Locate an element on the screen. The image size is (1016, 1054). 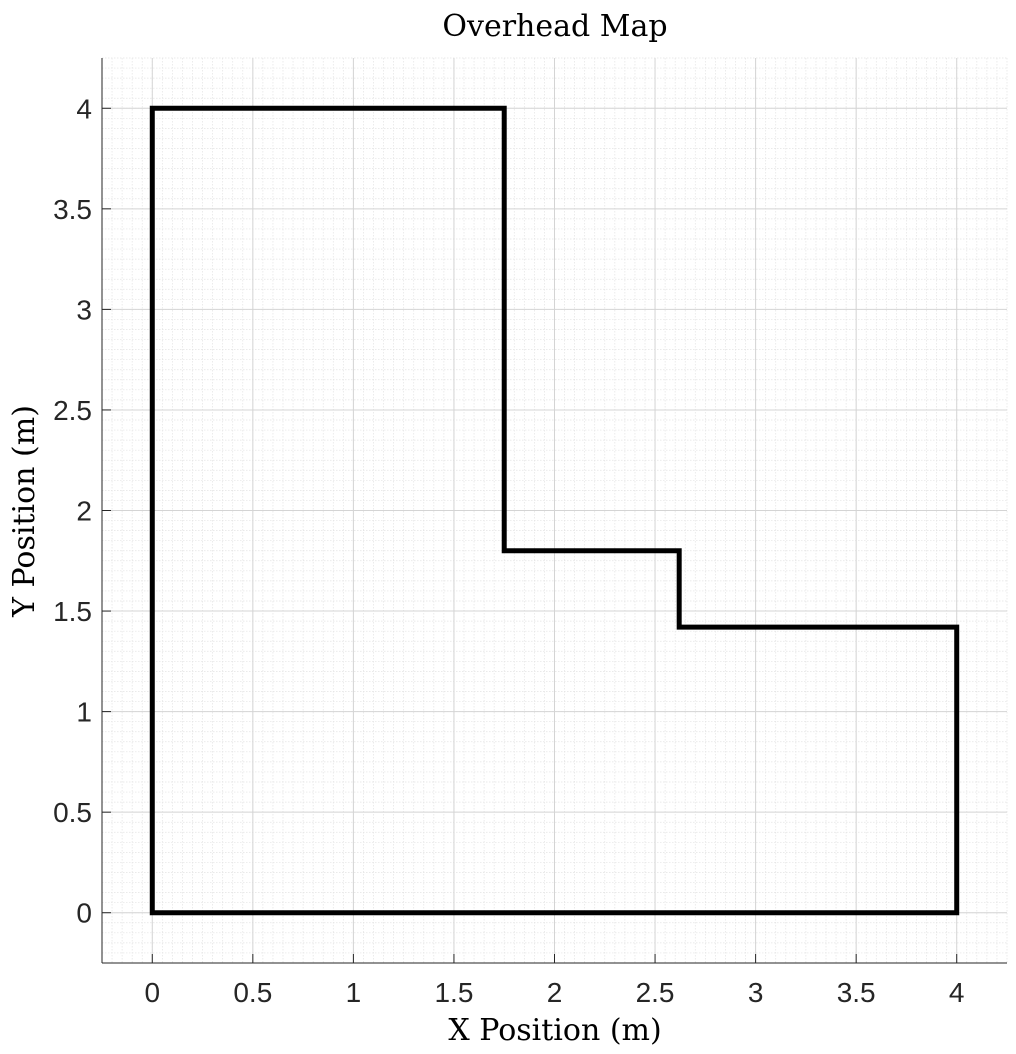
y-tick-label: 1.5 is located at coordinates (72, 611).